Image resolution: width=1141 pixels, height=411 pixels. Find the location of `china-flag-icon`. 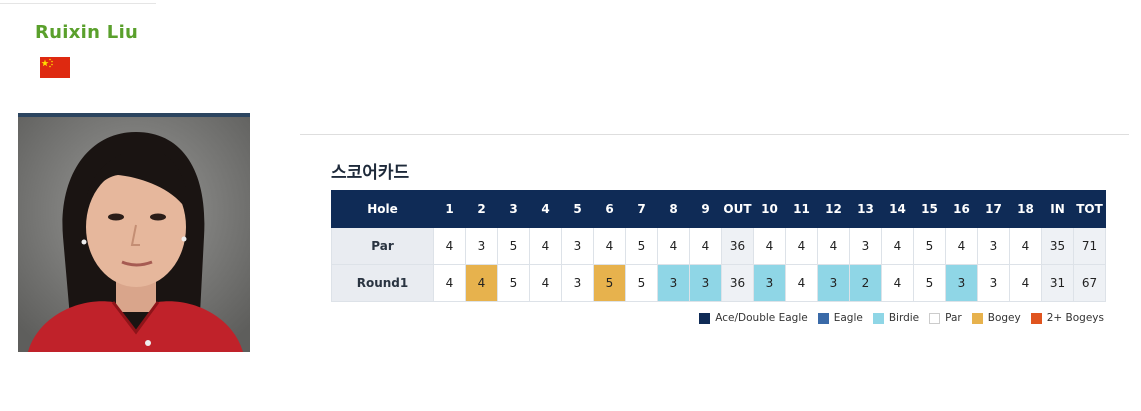

china-flag-icon is located at coordinates (55, 67).